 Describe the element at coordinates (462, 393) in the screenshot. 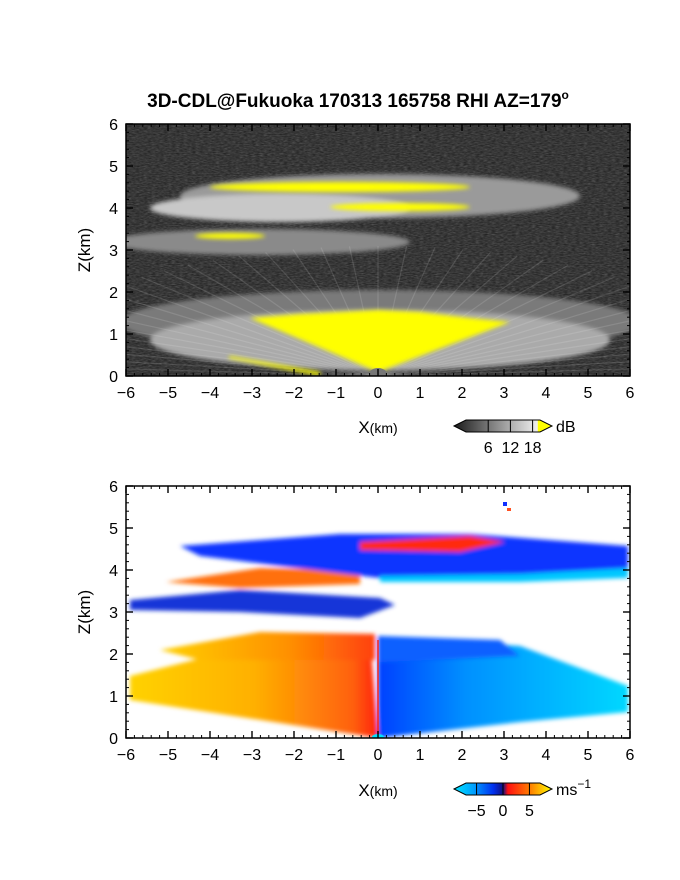

I see `reflectivity-x-tick-label: 2` at that location.